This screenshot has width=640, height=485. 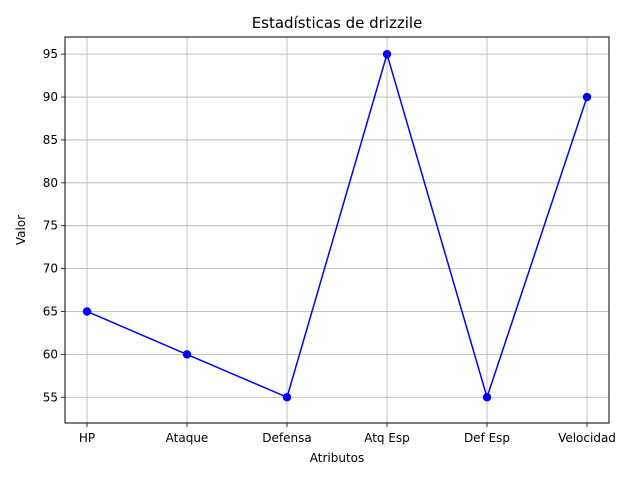 I want to click on y-tick-label: 80, so click(x=50, y=183).